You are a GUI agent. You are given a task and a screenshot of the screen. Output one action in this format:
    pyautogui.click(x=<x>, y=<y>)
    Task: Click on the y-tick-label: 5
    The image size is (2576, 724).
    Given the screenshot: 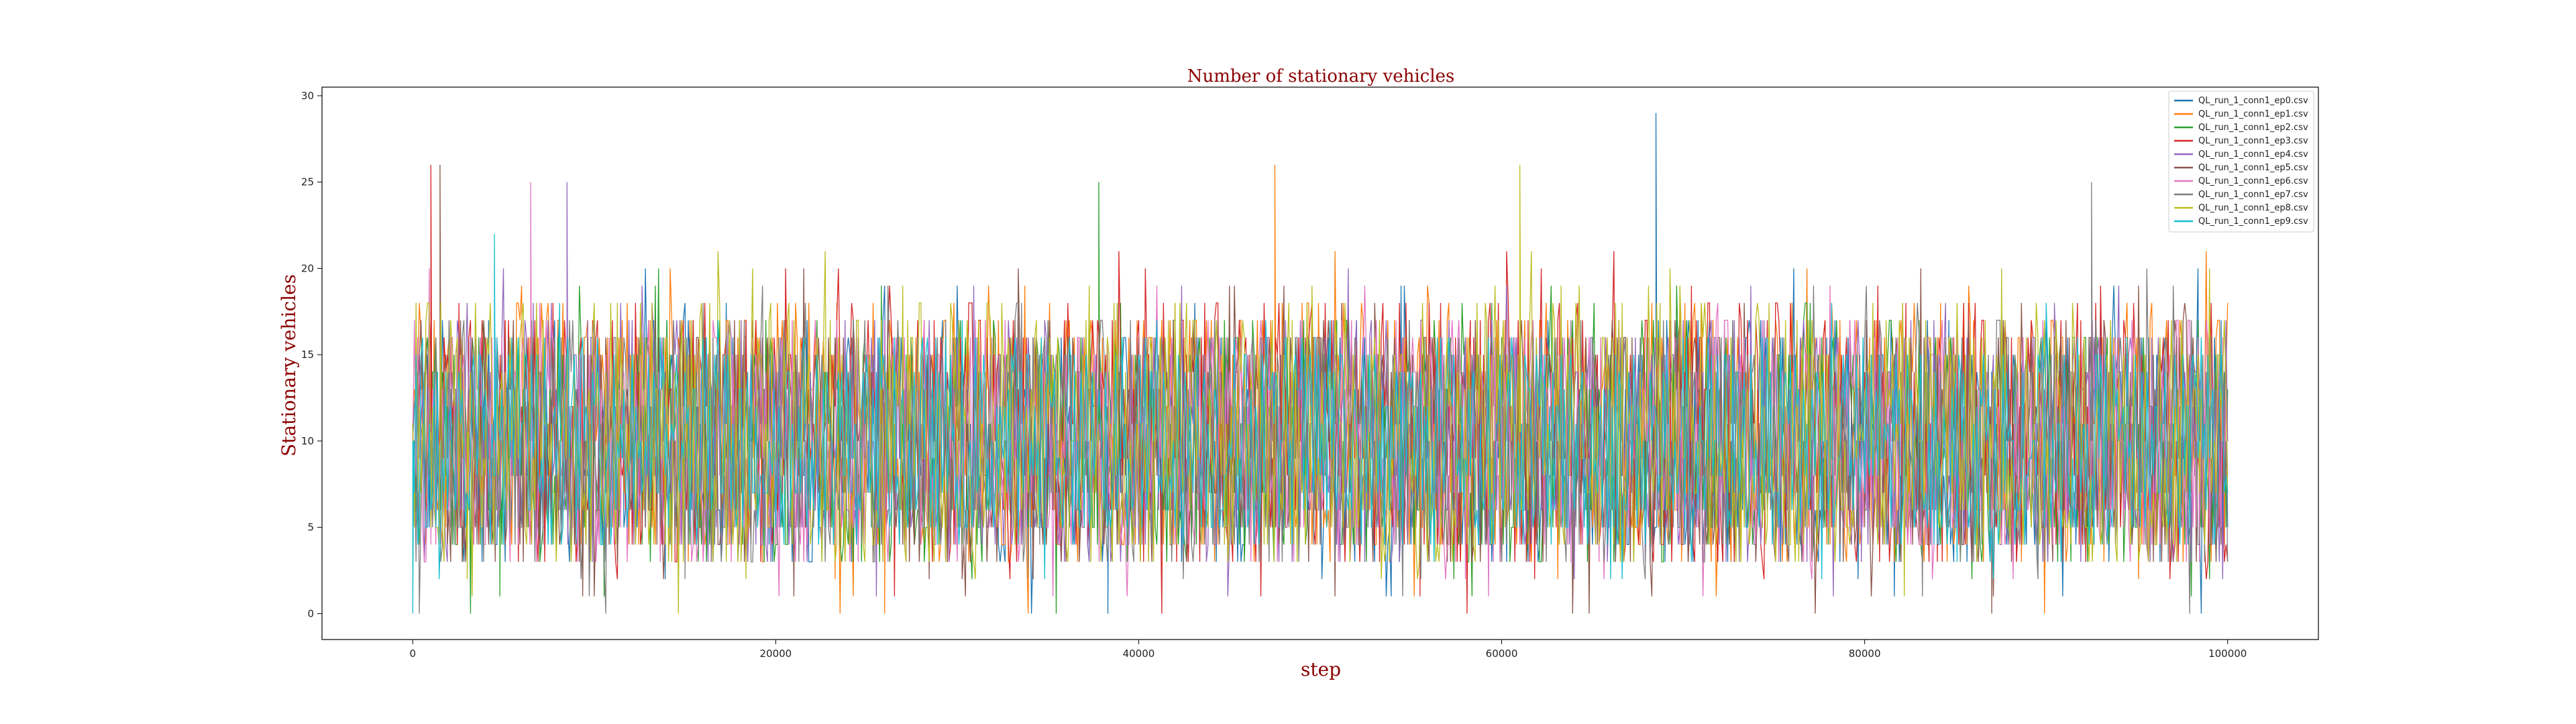 What is the action you would take?
    pyautogui.click(x=310, y=528)
    